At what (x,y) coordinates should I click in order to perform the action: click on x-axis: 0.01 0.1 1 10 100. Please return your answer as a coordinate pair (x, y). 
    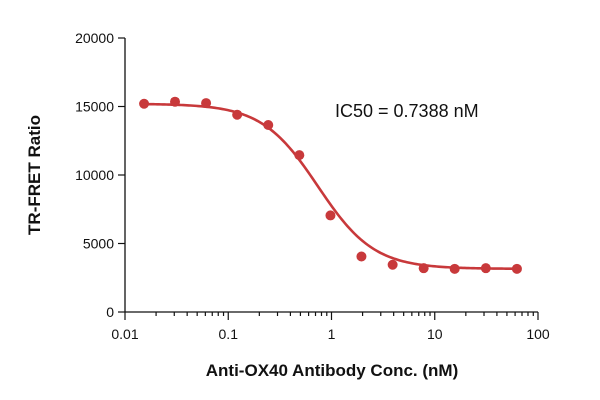
    Looking at the image, I should click on (330, 326).